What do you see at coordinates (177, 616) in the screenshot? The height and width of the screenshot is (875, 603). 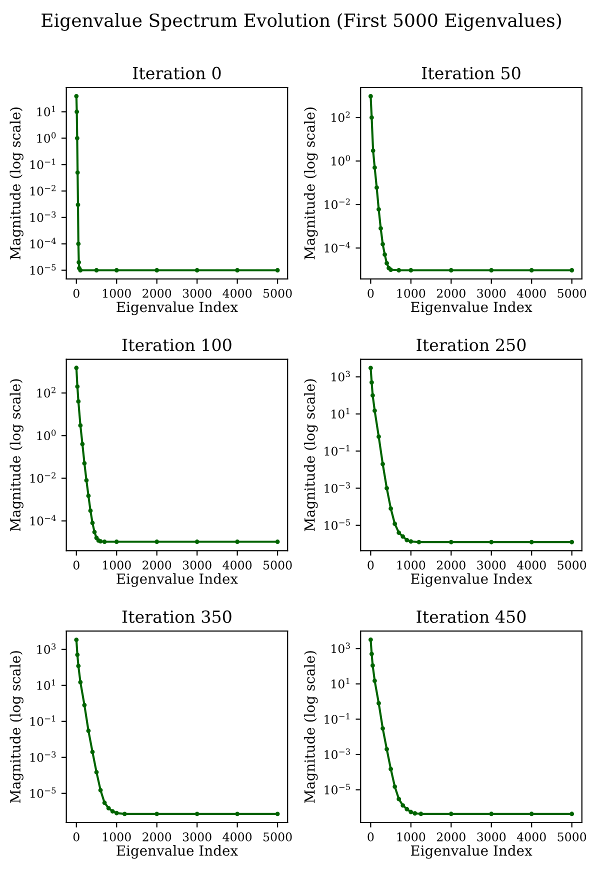 I see `chart-title: Iteration 350` at bounding box center [177, 616].